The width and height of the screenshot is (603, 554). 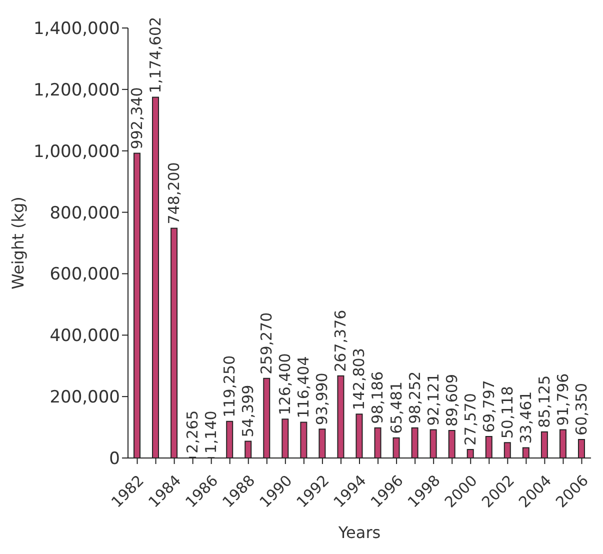 What do you see at coordinates (415, 397) in the screenshot?
I see `data-label: 98,252` at bounding box center [415, 397].